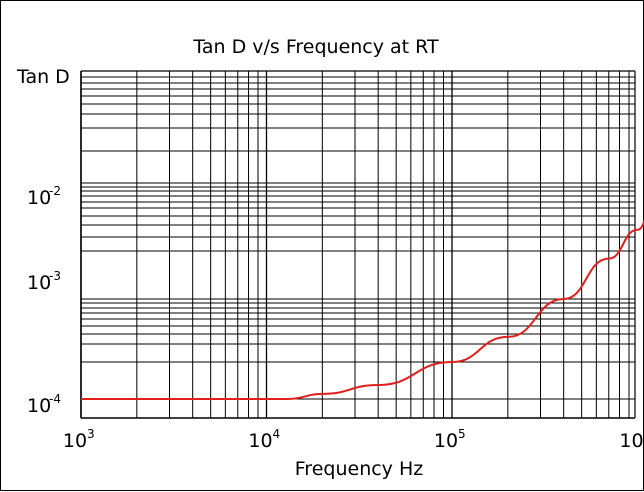  Describe the element at coordinates (359, 469) in the screenshot. I see `x-axis-label: Frequency Hz` at that location.